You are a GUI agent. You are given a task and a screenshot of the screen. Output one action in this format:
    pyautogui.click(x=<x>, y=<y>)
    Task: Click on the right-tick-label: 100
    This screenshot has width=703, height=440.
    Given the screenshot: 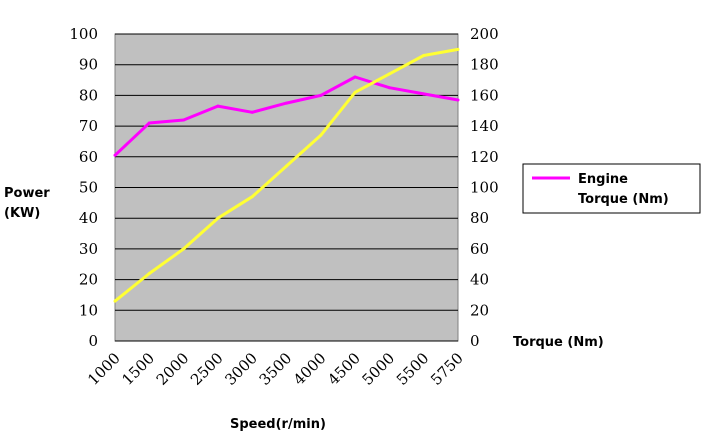 What is the action you would take?
    pyautogui.click(x=484, y=188)
    